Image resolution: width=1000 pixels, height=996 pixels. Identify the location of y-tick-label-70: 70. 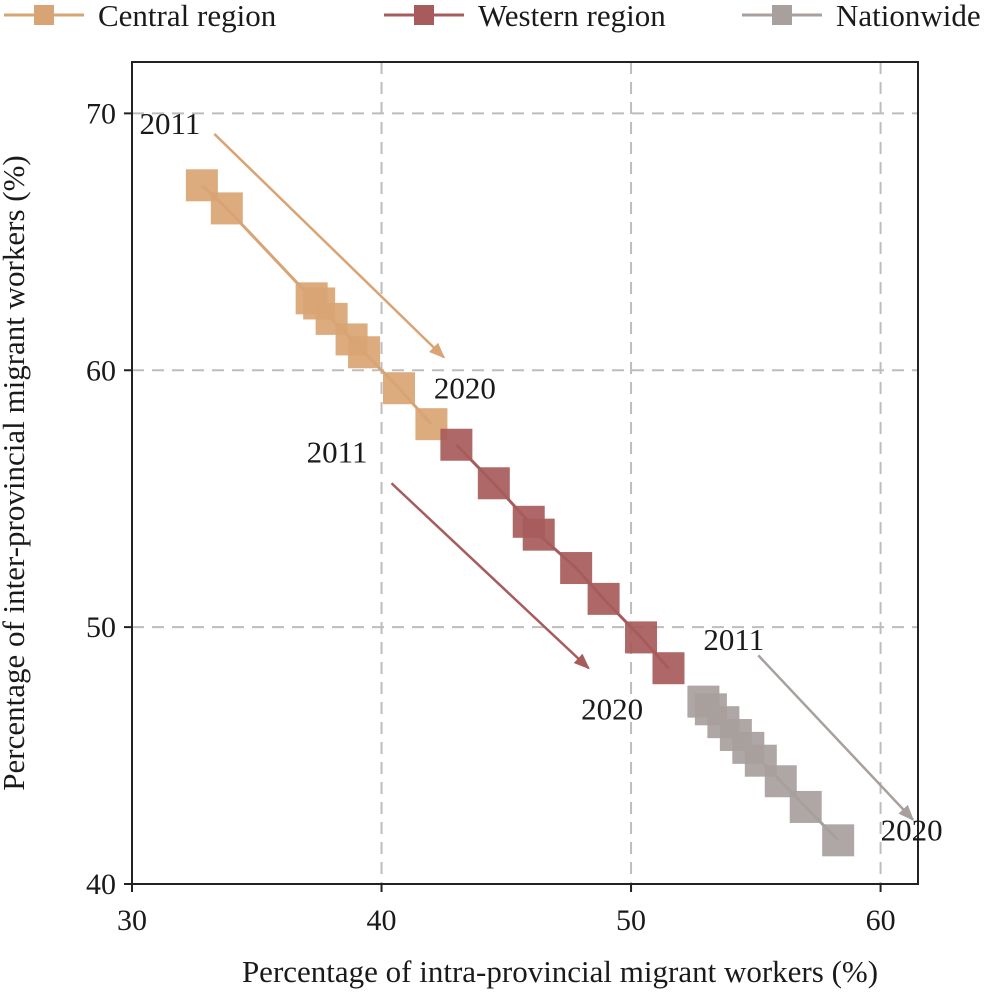
(101, 113).